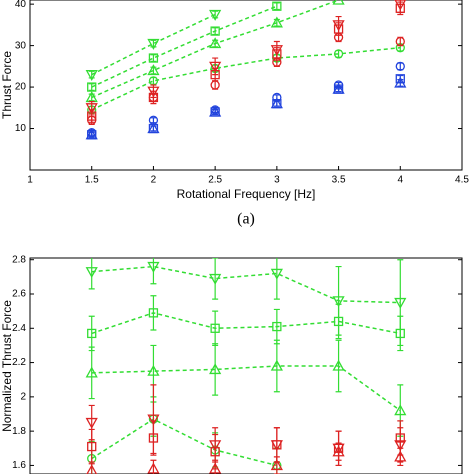 This screenshot has height=474, width=474. Describe the element at coordinates (23, 396) in the screenshot. I see `y-tick-label: 2` at that location.